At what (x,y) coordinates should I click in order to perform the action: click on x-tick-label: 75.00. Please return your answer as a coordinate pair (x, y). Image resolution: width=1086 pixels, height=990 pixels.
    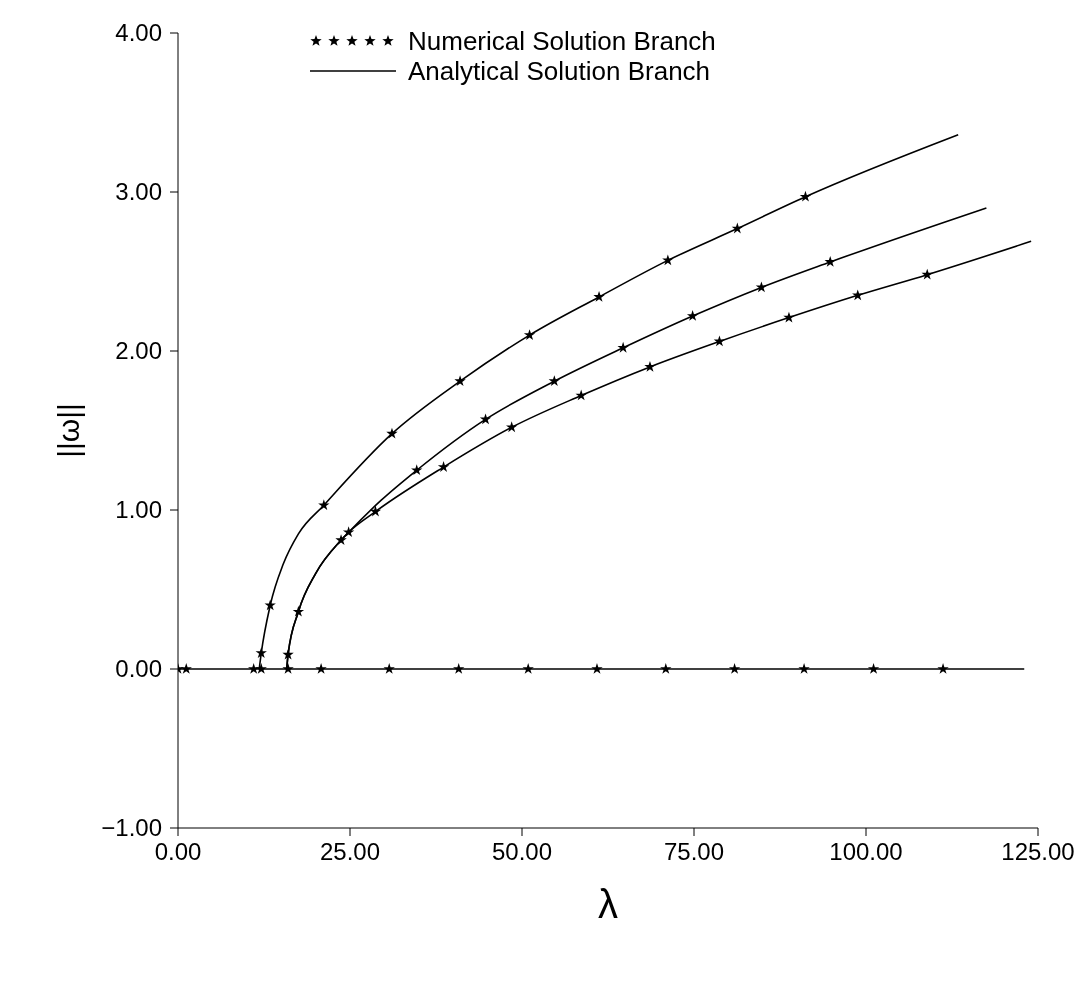
    Looking at the image, I should click on (694, 851).